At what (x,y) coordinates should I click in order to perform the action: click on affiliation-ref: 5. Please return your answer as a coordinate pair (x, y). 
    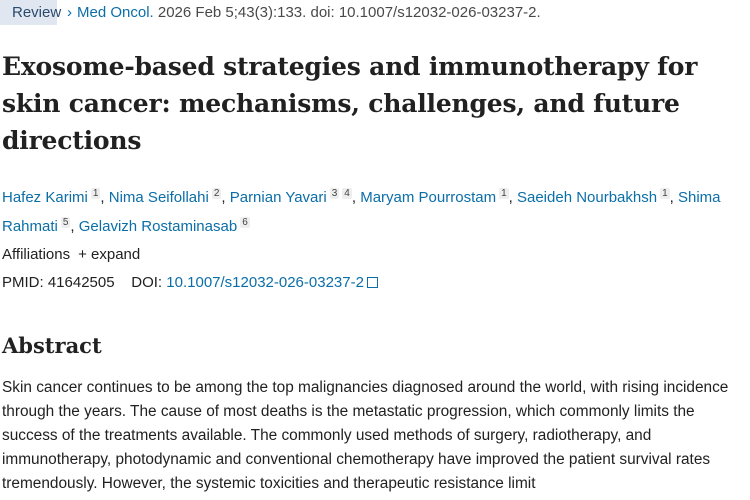
    Looking at the image, I should click on (65, 222).